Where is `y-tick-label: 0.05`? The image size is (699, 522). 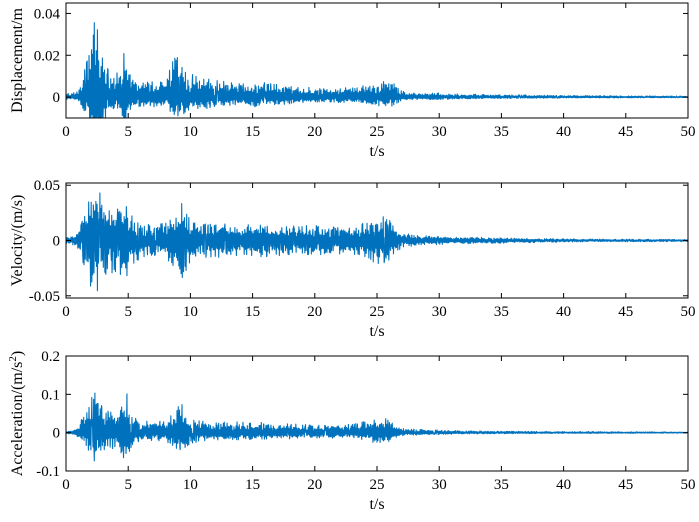 y-tick-label: 0.05 is located at coordinates (47, 186).